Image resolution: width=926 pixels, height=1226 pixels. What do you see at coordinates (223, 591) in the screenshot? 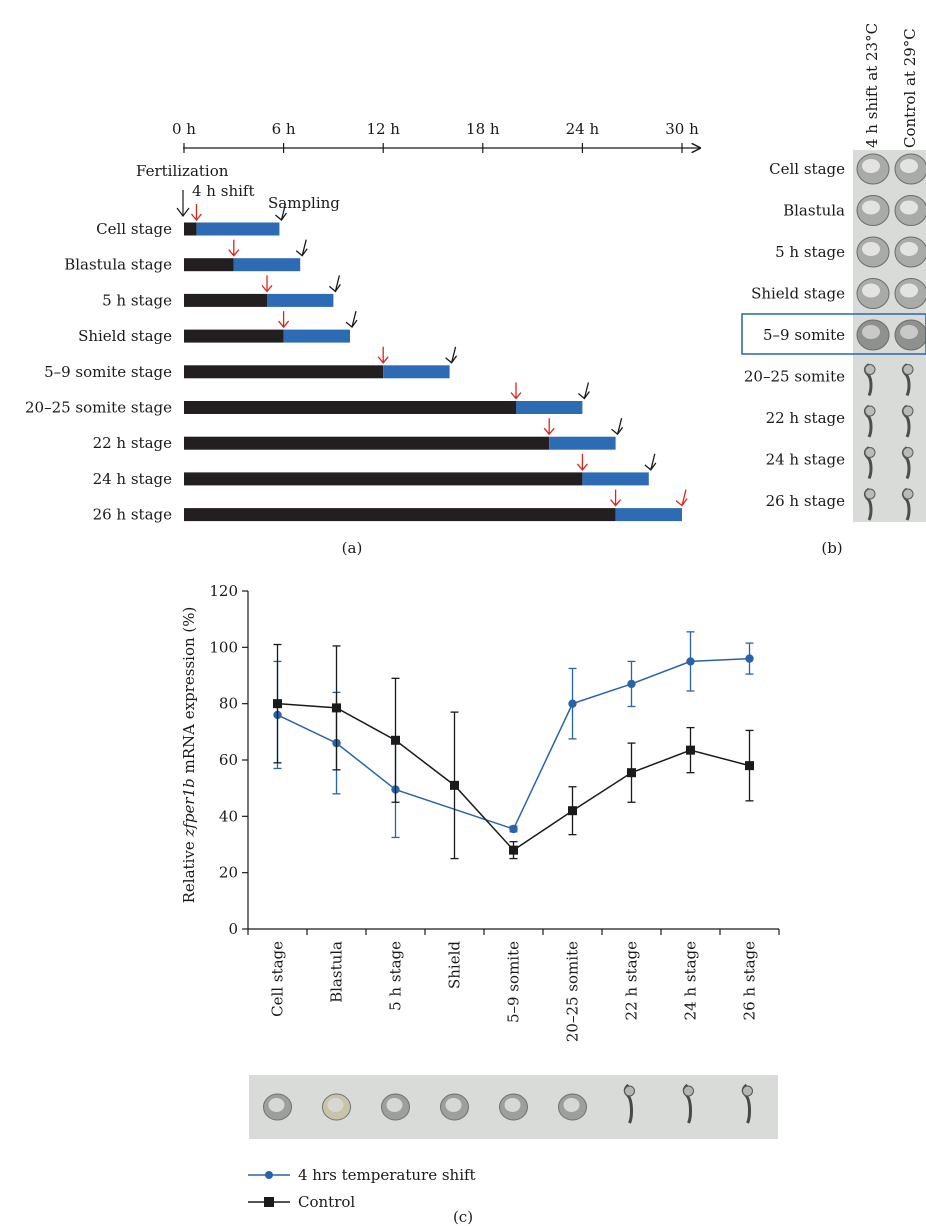
I see `y-tick-label: 120` at bounding box center [223, 591].